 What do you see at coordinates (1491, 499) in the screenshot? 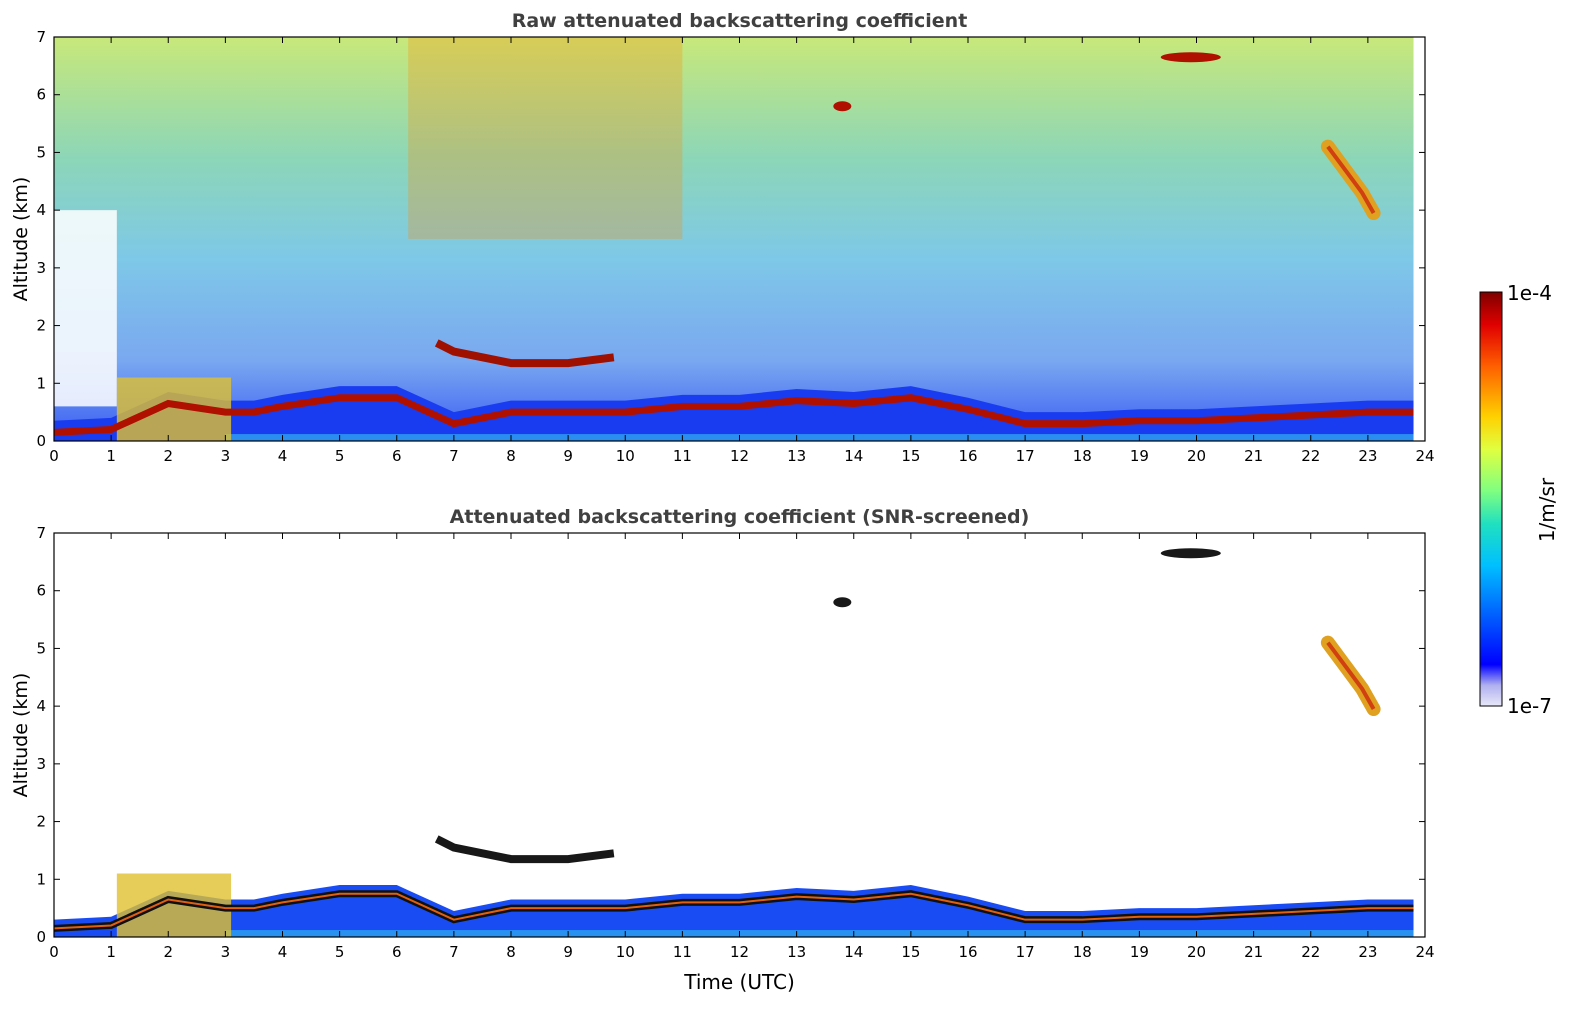
I see `colorbar-gradient` at bounding box center [1491, 499].